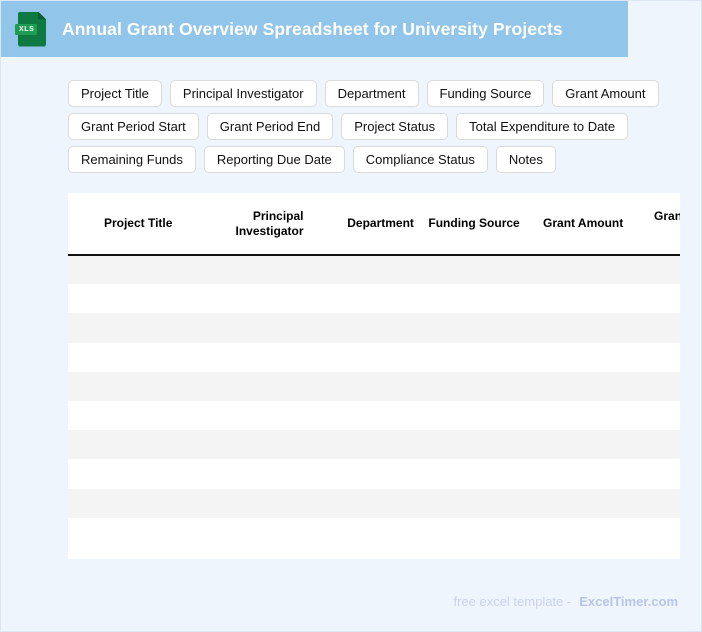 This screenshot has width=702, height=632. What do you see at coordinates (243, 93) in the screenshot?
I see `field-chip: Principal Investigator` at bounding box center [243, 93].